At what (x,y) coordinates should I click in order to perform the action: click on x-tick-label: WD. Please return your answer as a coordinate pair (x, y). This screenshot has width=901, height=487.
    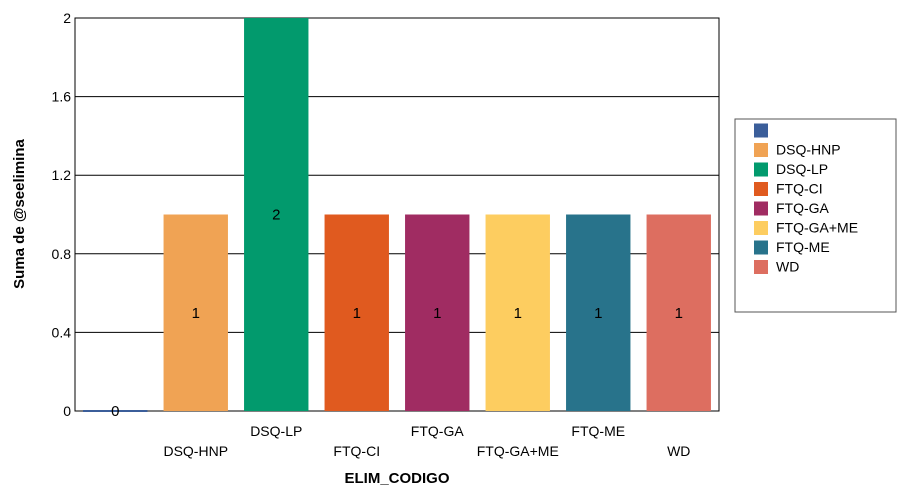
    Looking at the image, I should click on (678, 451).